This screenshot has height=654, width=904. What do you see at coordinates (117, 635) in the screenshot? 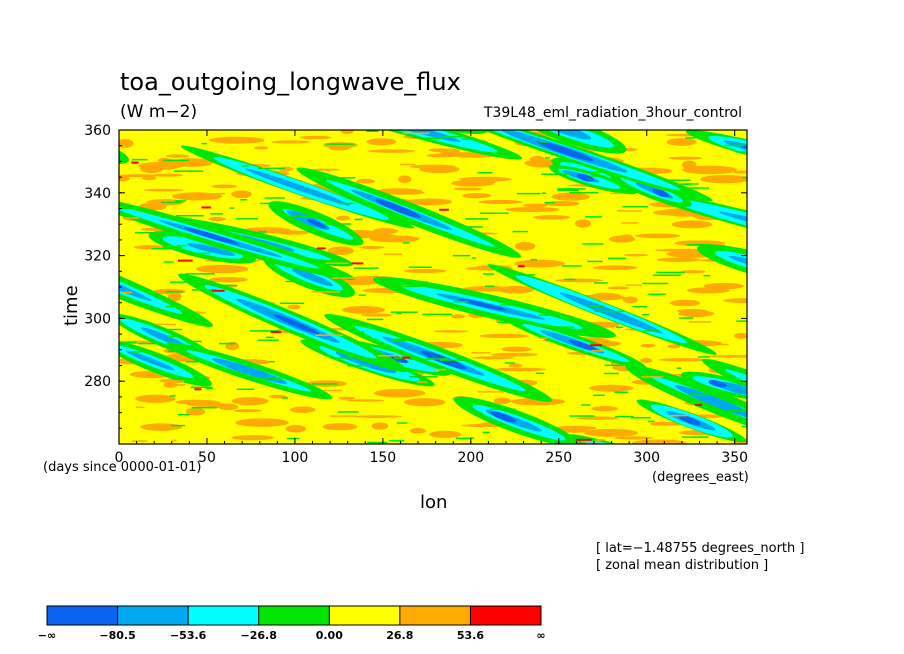
I see `colorbar-label: −80.5` at bounding box center [117, 635].